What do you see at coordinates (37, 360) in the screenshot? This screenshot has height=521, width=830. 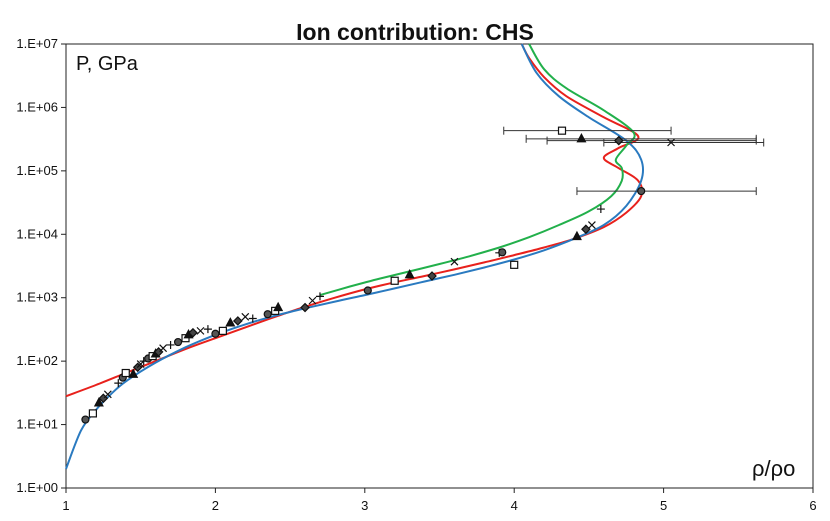 I see `y-tick-label: 1.E+02` at bounding box center [37, 360].